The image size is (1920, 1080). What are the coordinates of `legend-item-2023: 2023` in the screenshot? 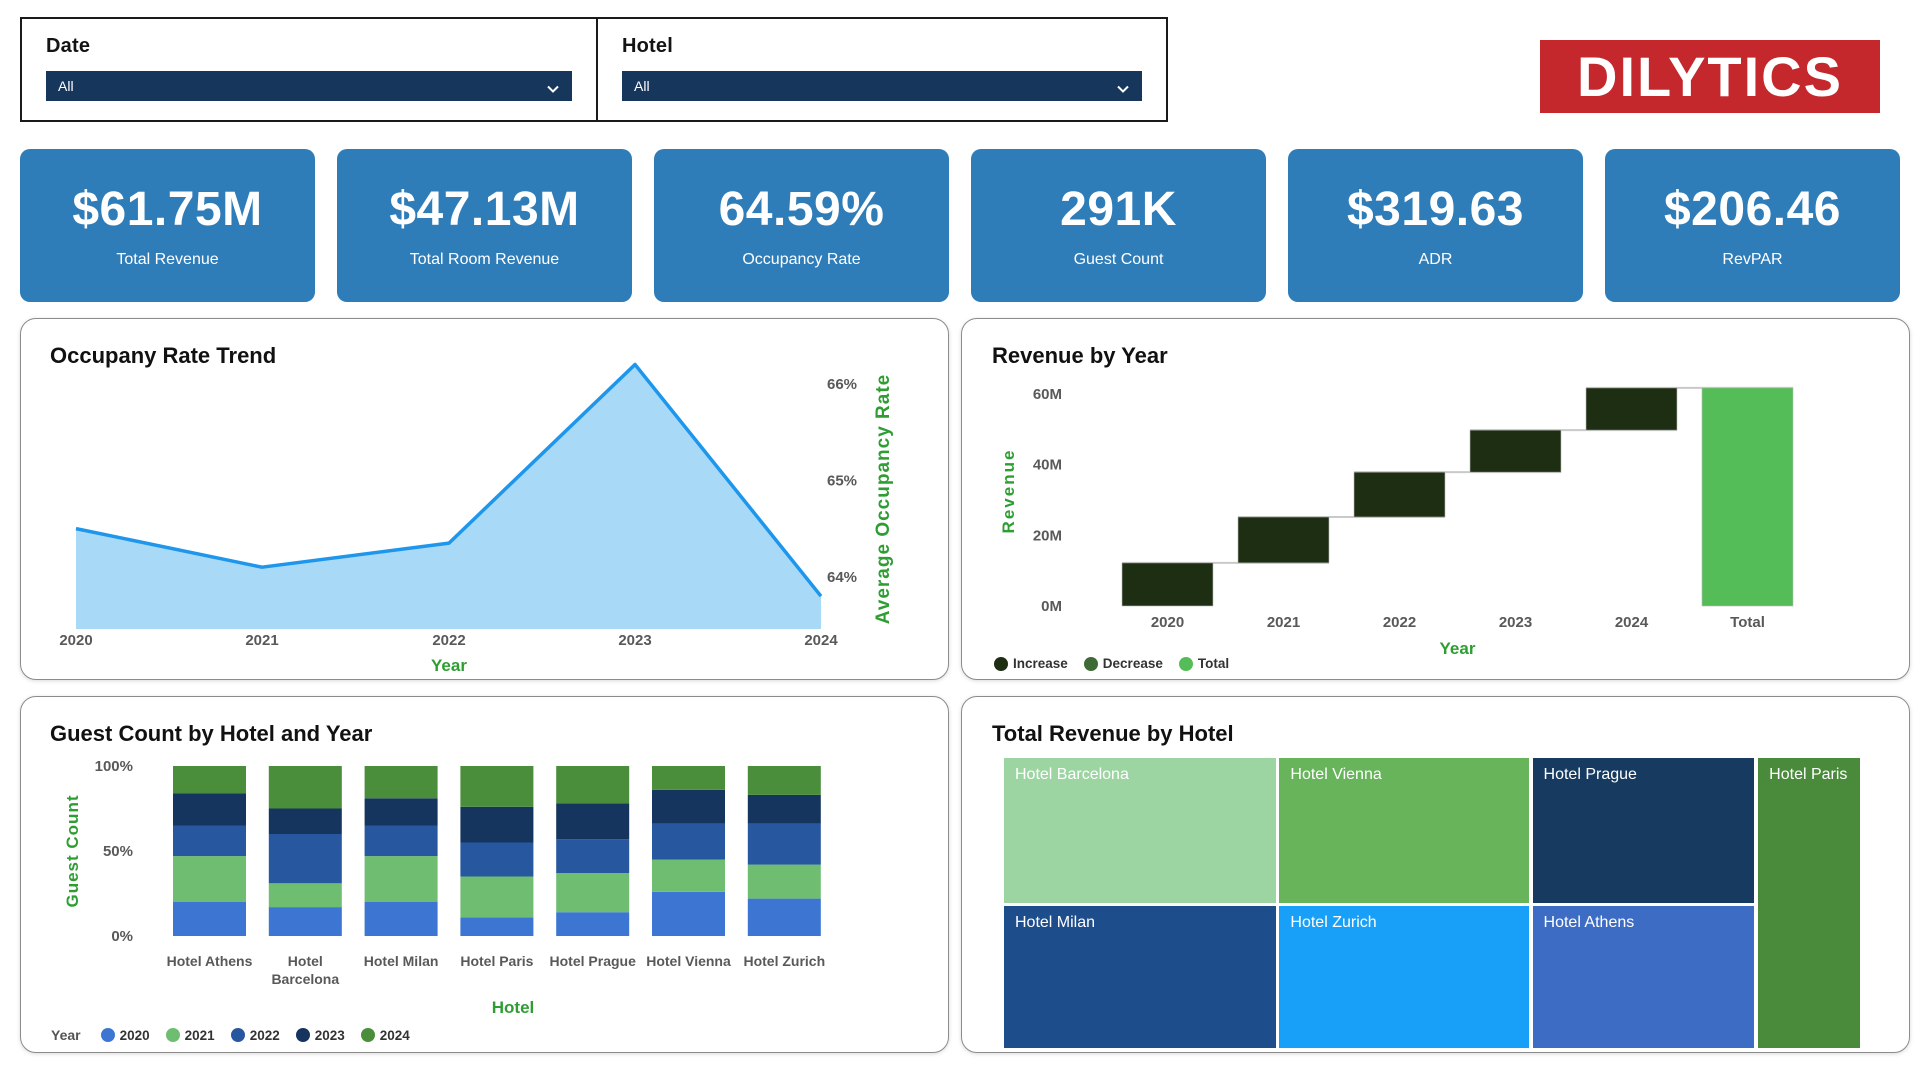 It's located at (320, 1035).